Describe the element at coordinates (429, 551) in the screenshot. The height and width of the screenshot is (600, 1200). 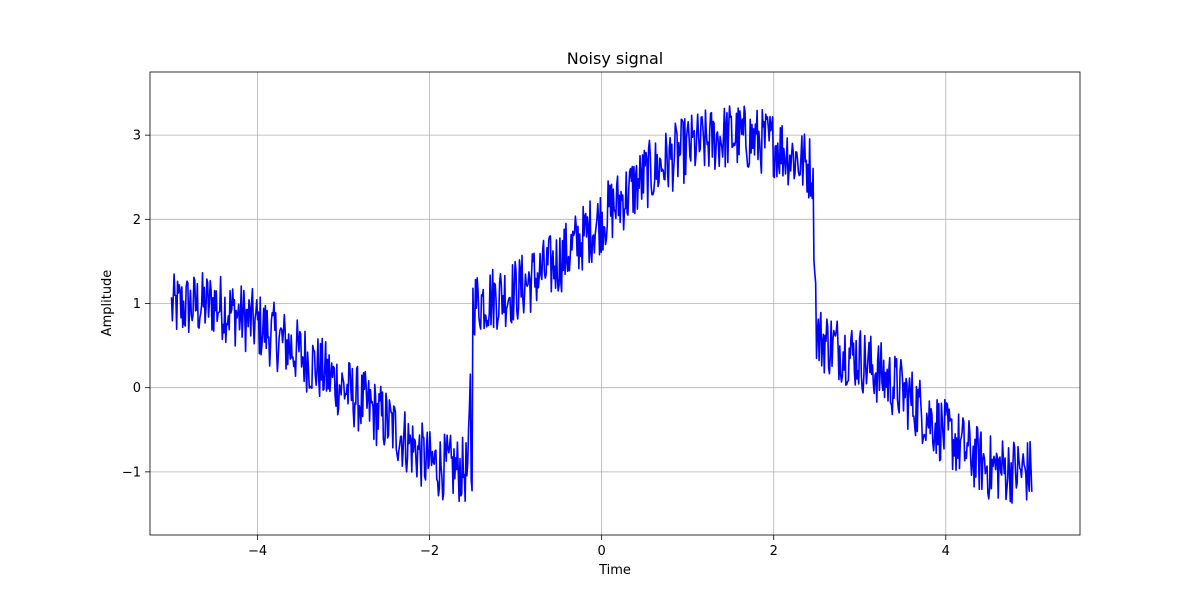
I see `x-tick-label: −2` at that location.